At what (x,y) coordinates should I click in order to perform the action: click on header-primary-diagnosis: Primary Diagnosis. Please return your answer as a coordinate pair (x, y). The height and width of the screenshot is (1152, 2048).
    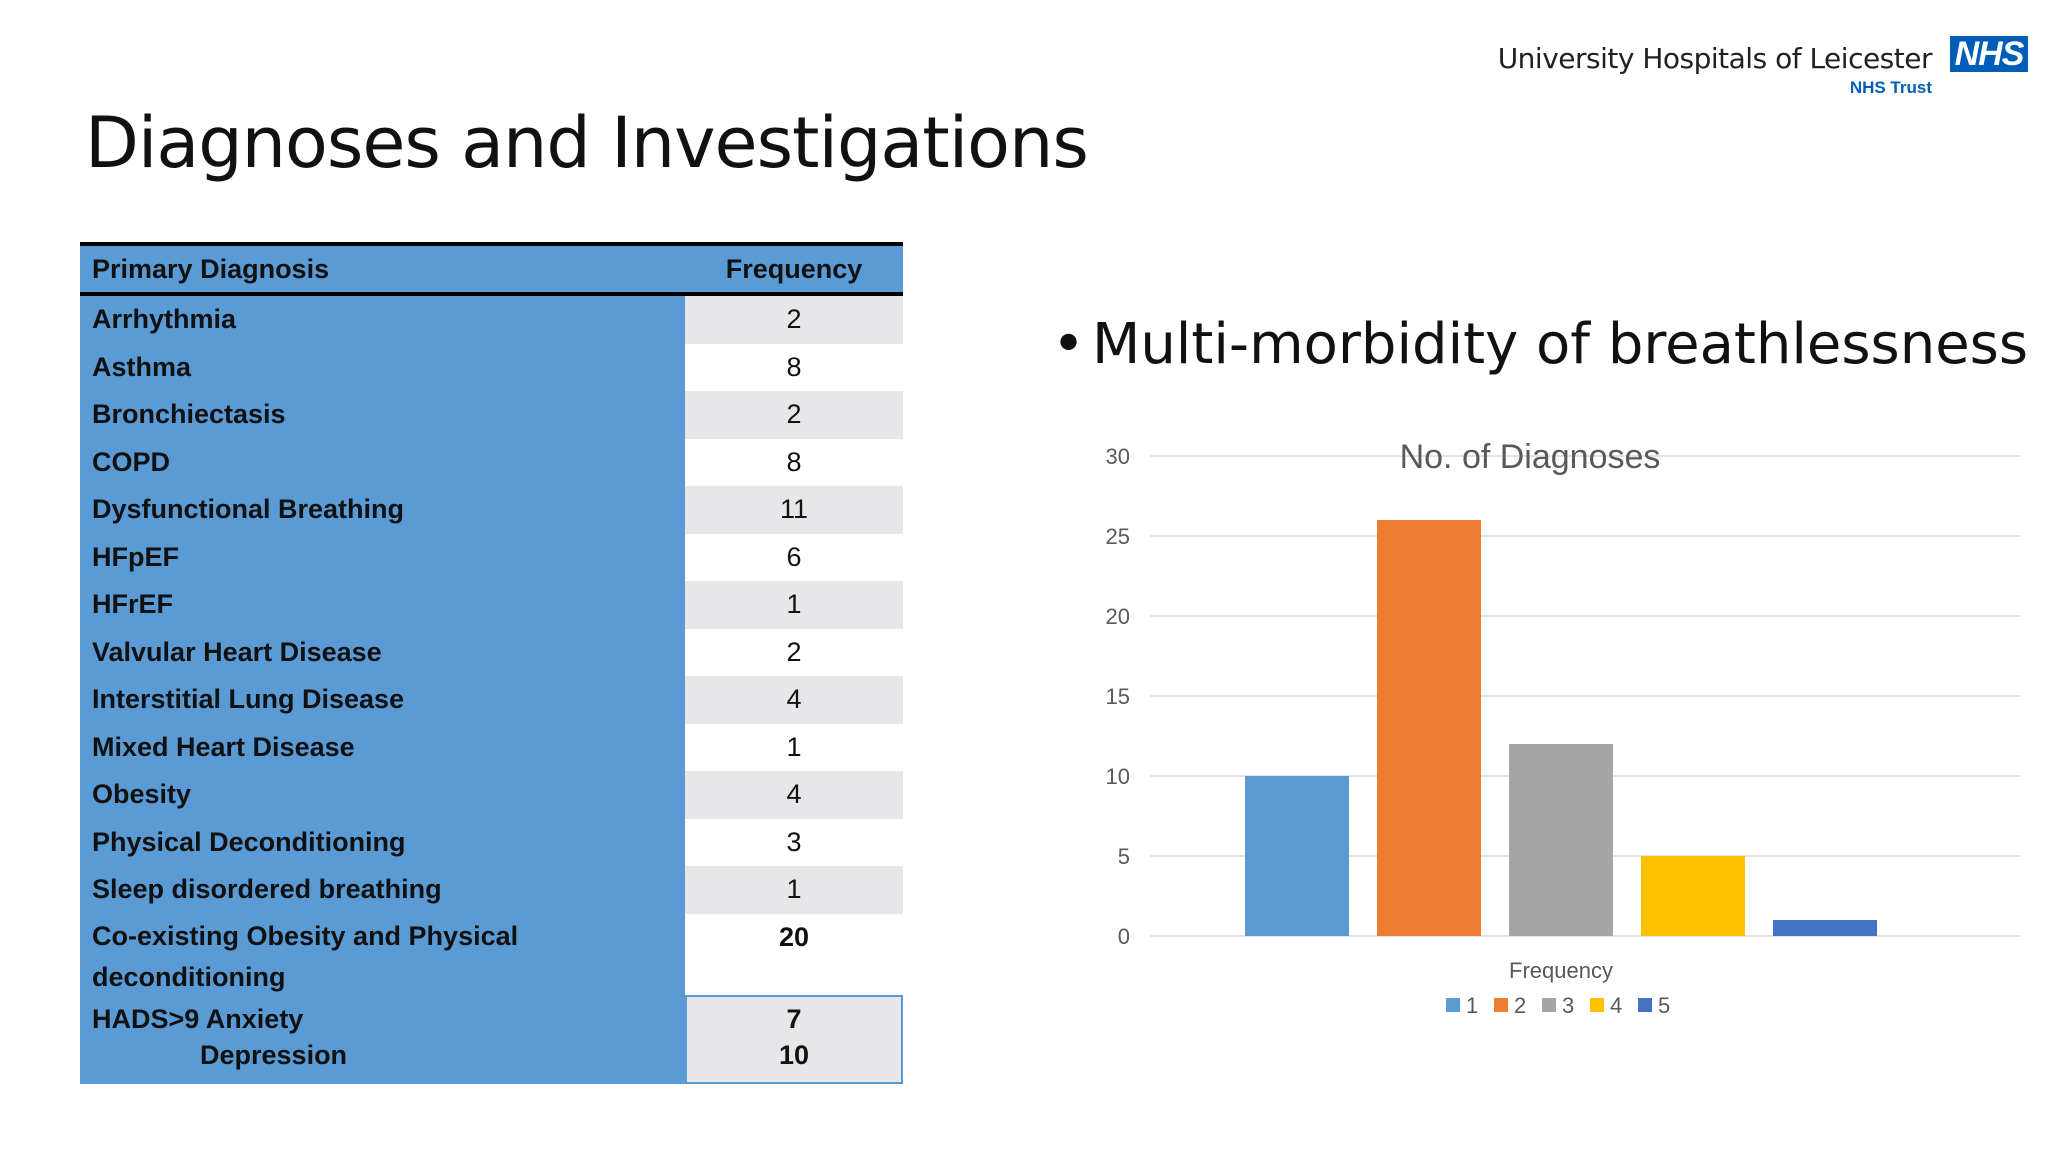
    Looking at the image, I should click on (211, 269).